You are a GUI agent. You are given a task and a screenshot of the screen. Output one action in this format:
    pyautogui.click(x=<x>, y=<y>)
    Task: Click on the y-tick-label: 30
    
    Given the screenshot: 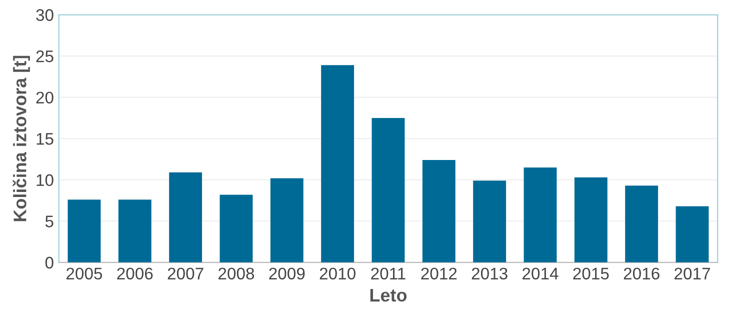 What is the action you would take?
    pyautogui.click(x=45, y=15)
    